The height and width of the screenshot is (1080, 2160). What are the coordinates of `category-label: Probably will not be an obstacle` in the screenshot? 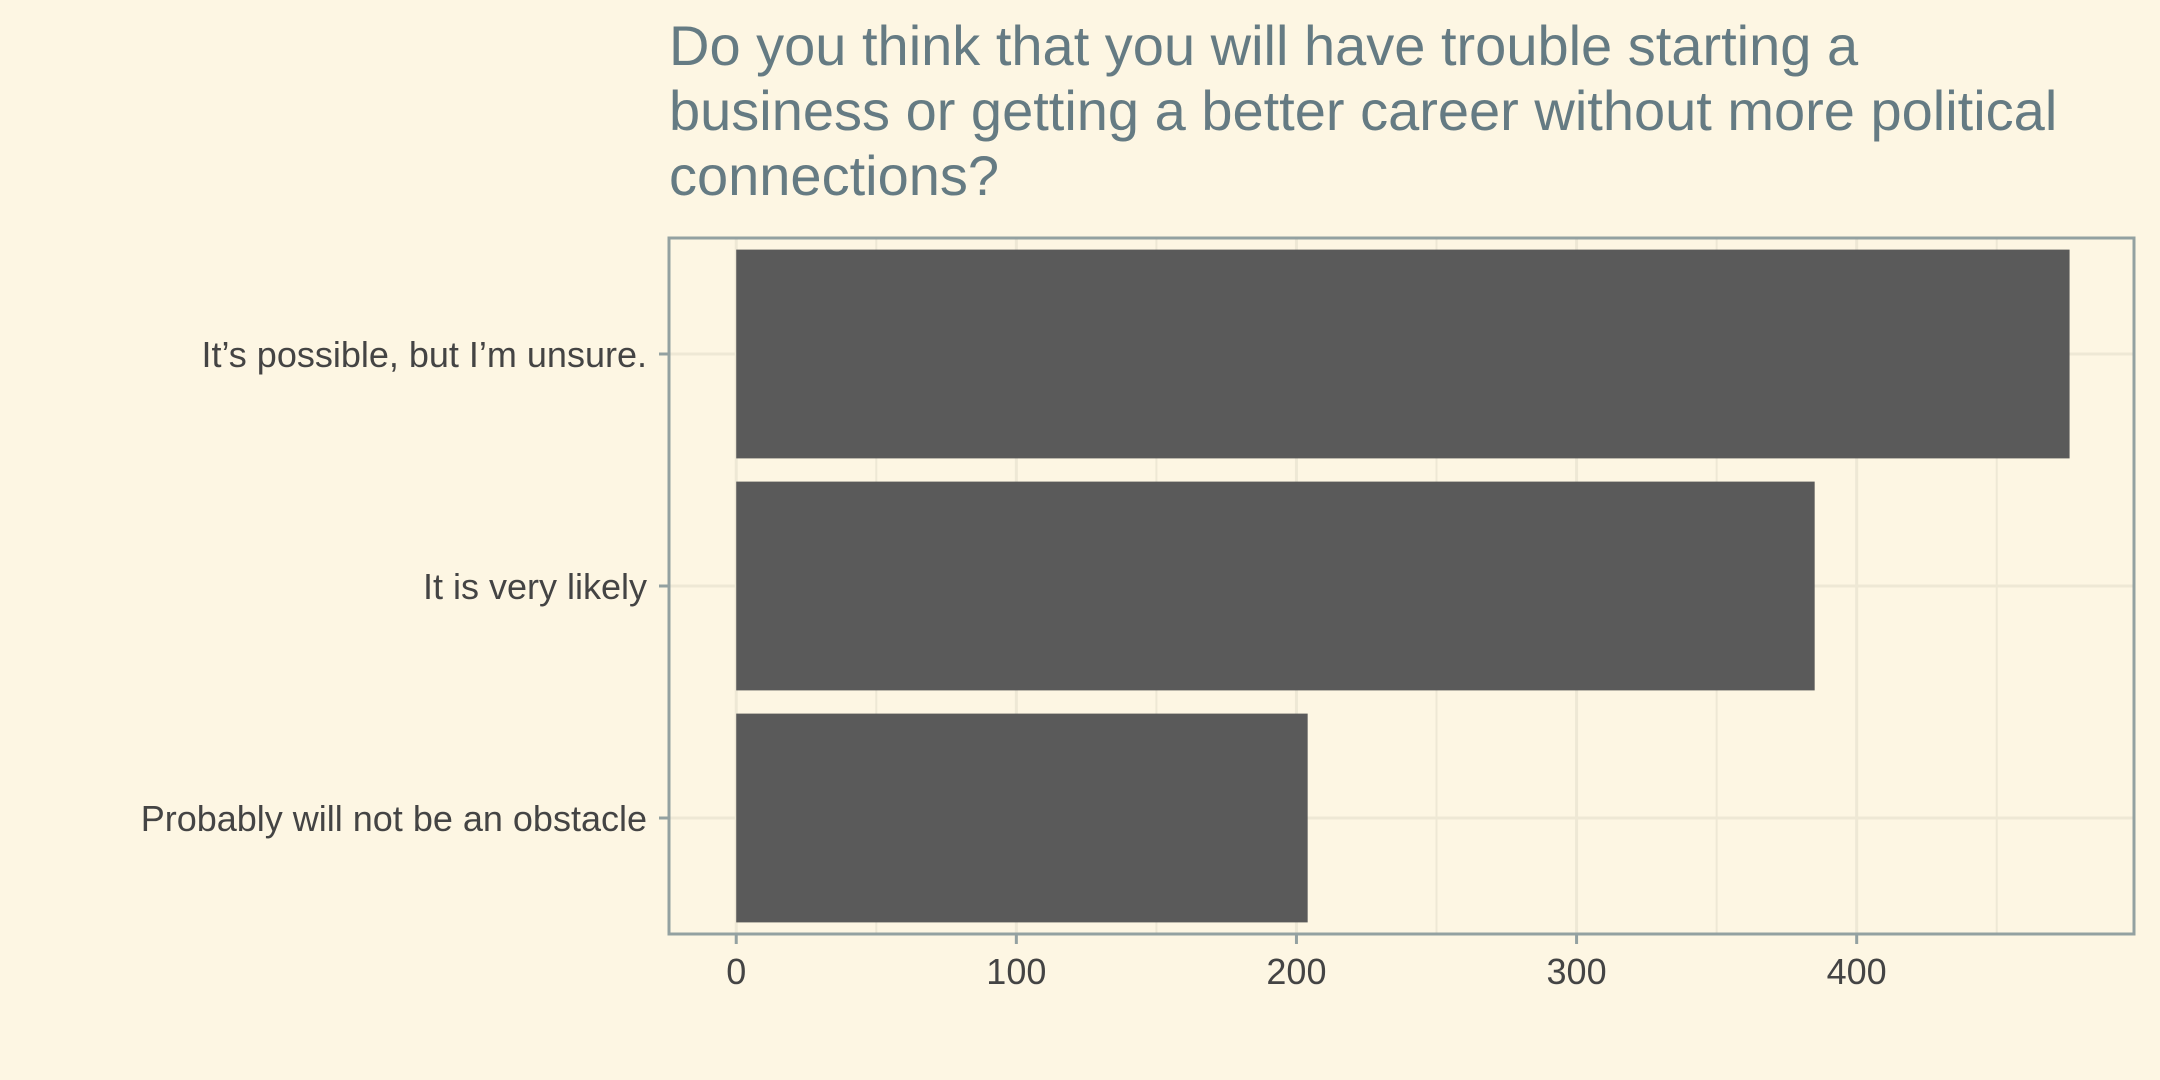 It's located at (394, 818).